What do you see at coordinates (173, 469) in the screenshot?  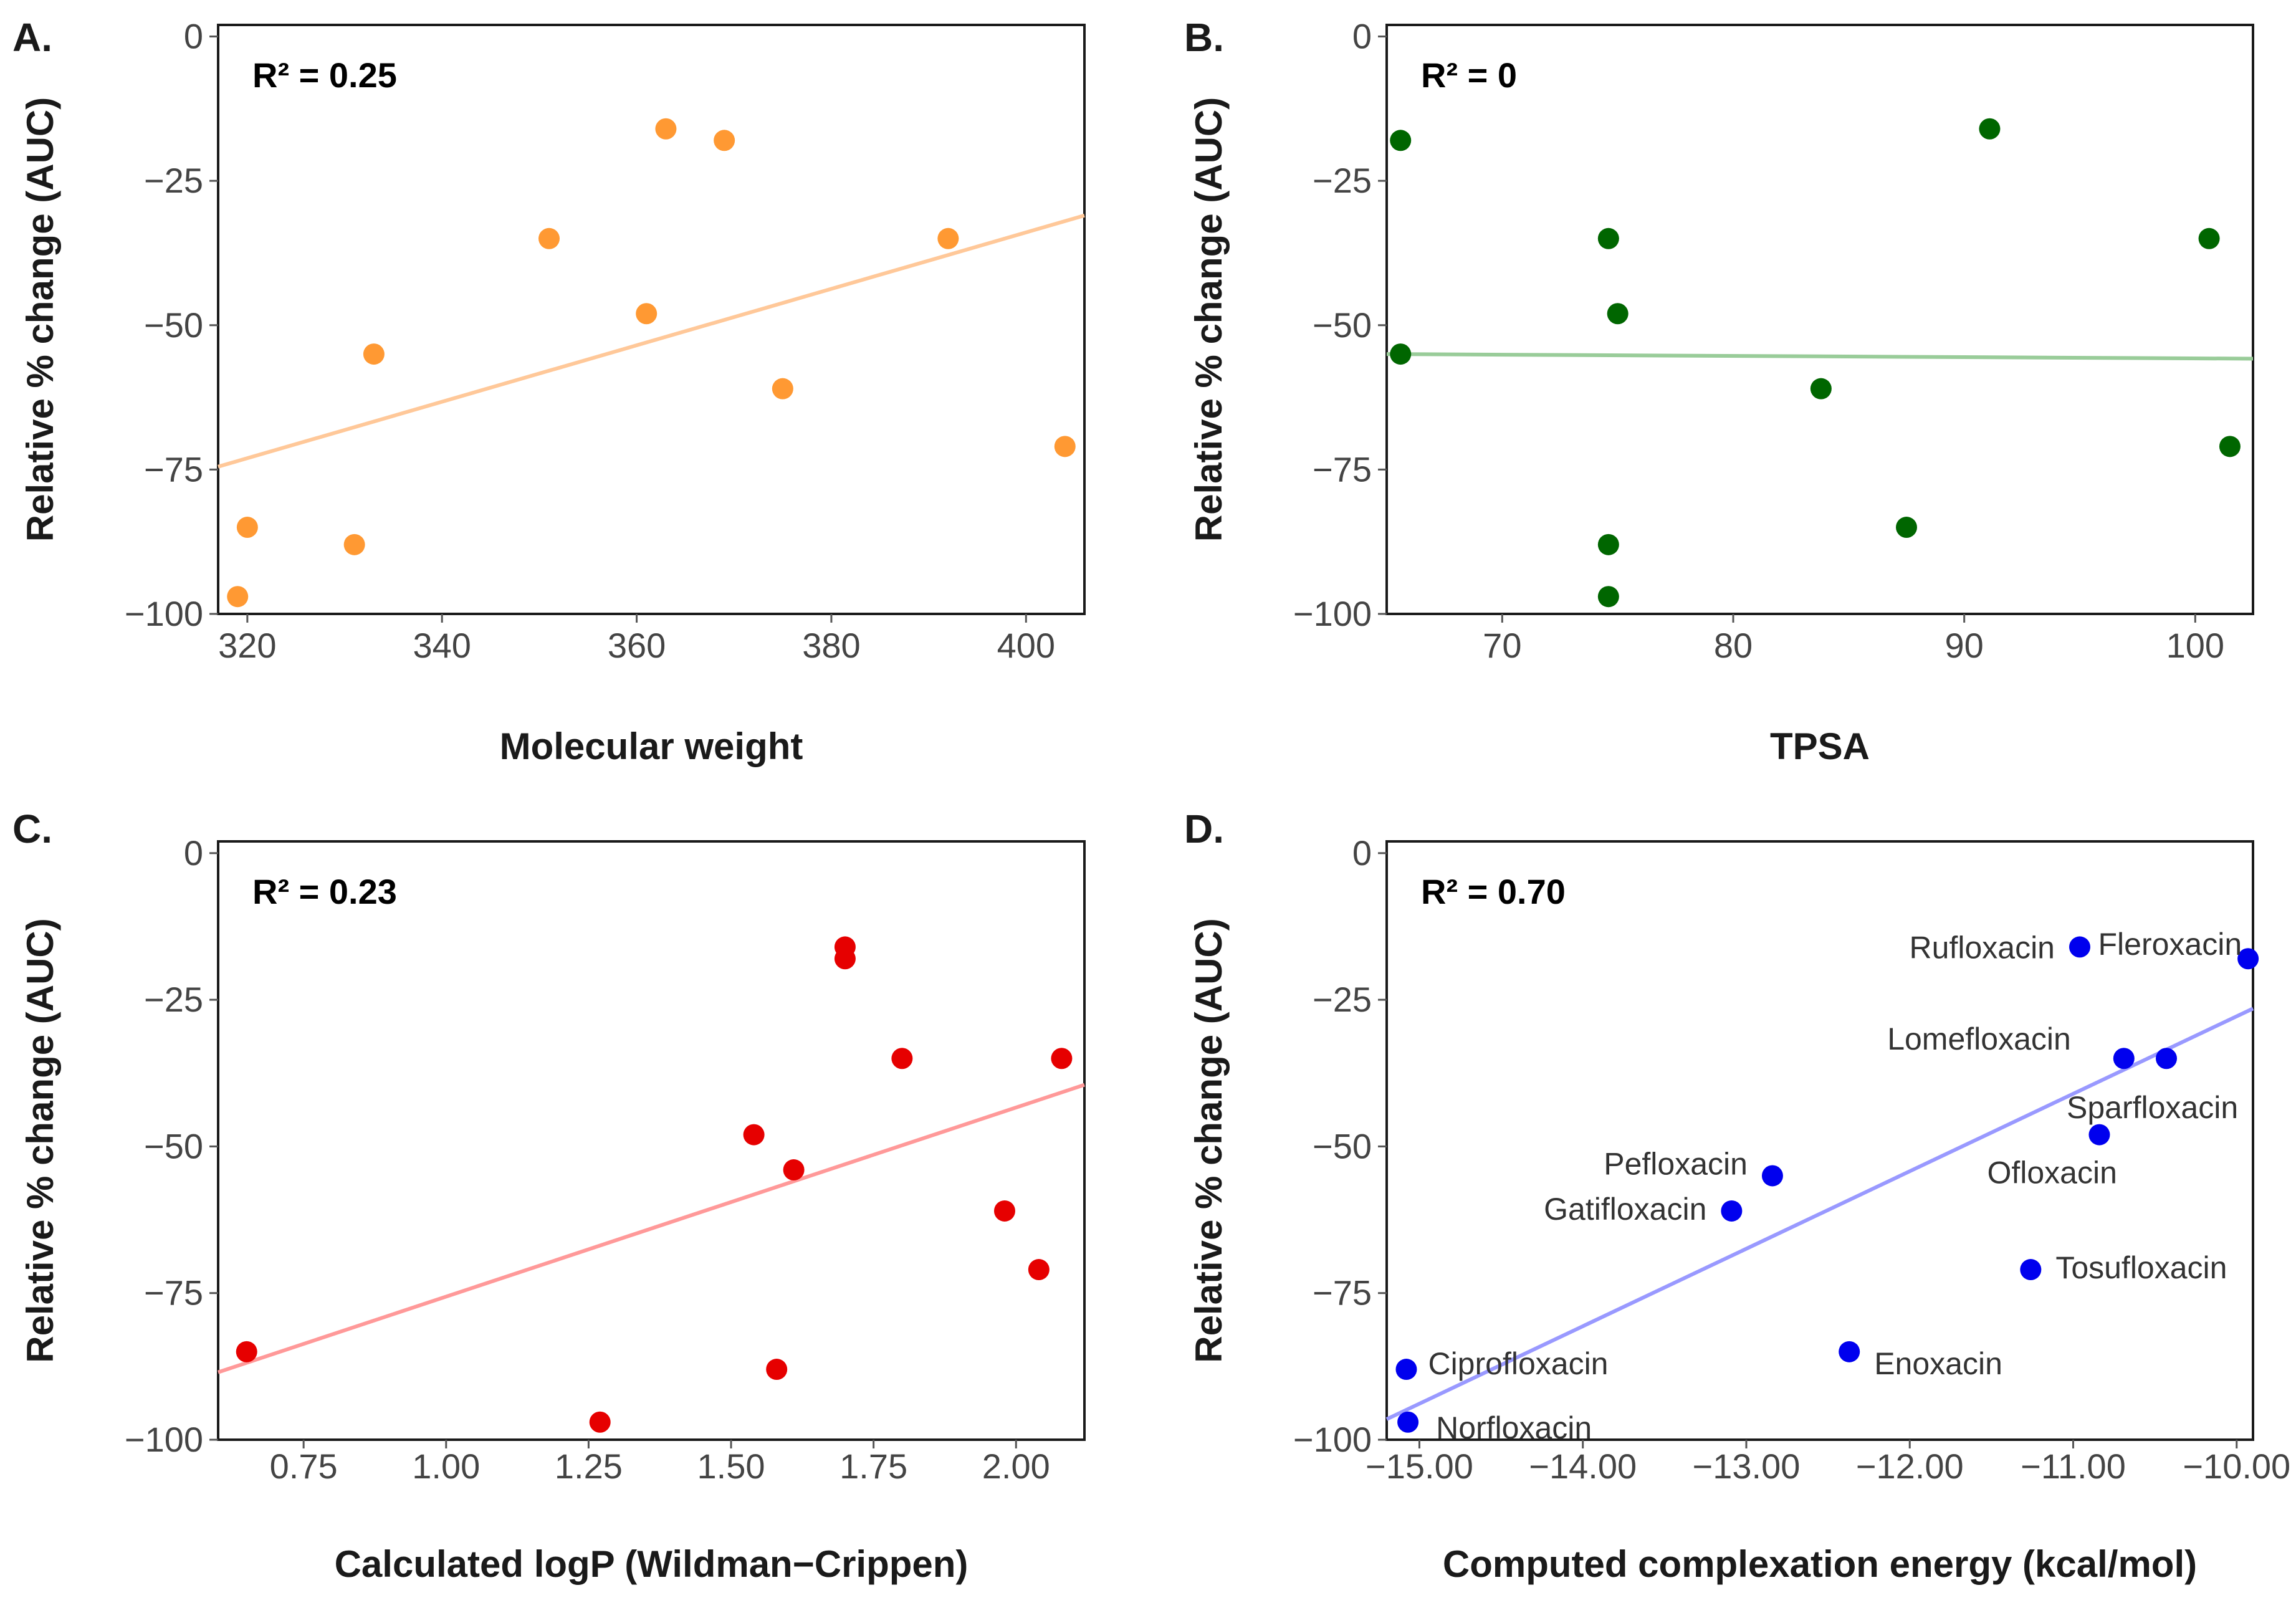 I see `panel-a-y-tick-label: −75` at bounding box center [173, 469].